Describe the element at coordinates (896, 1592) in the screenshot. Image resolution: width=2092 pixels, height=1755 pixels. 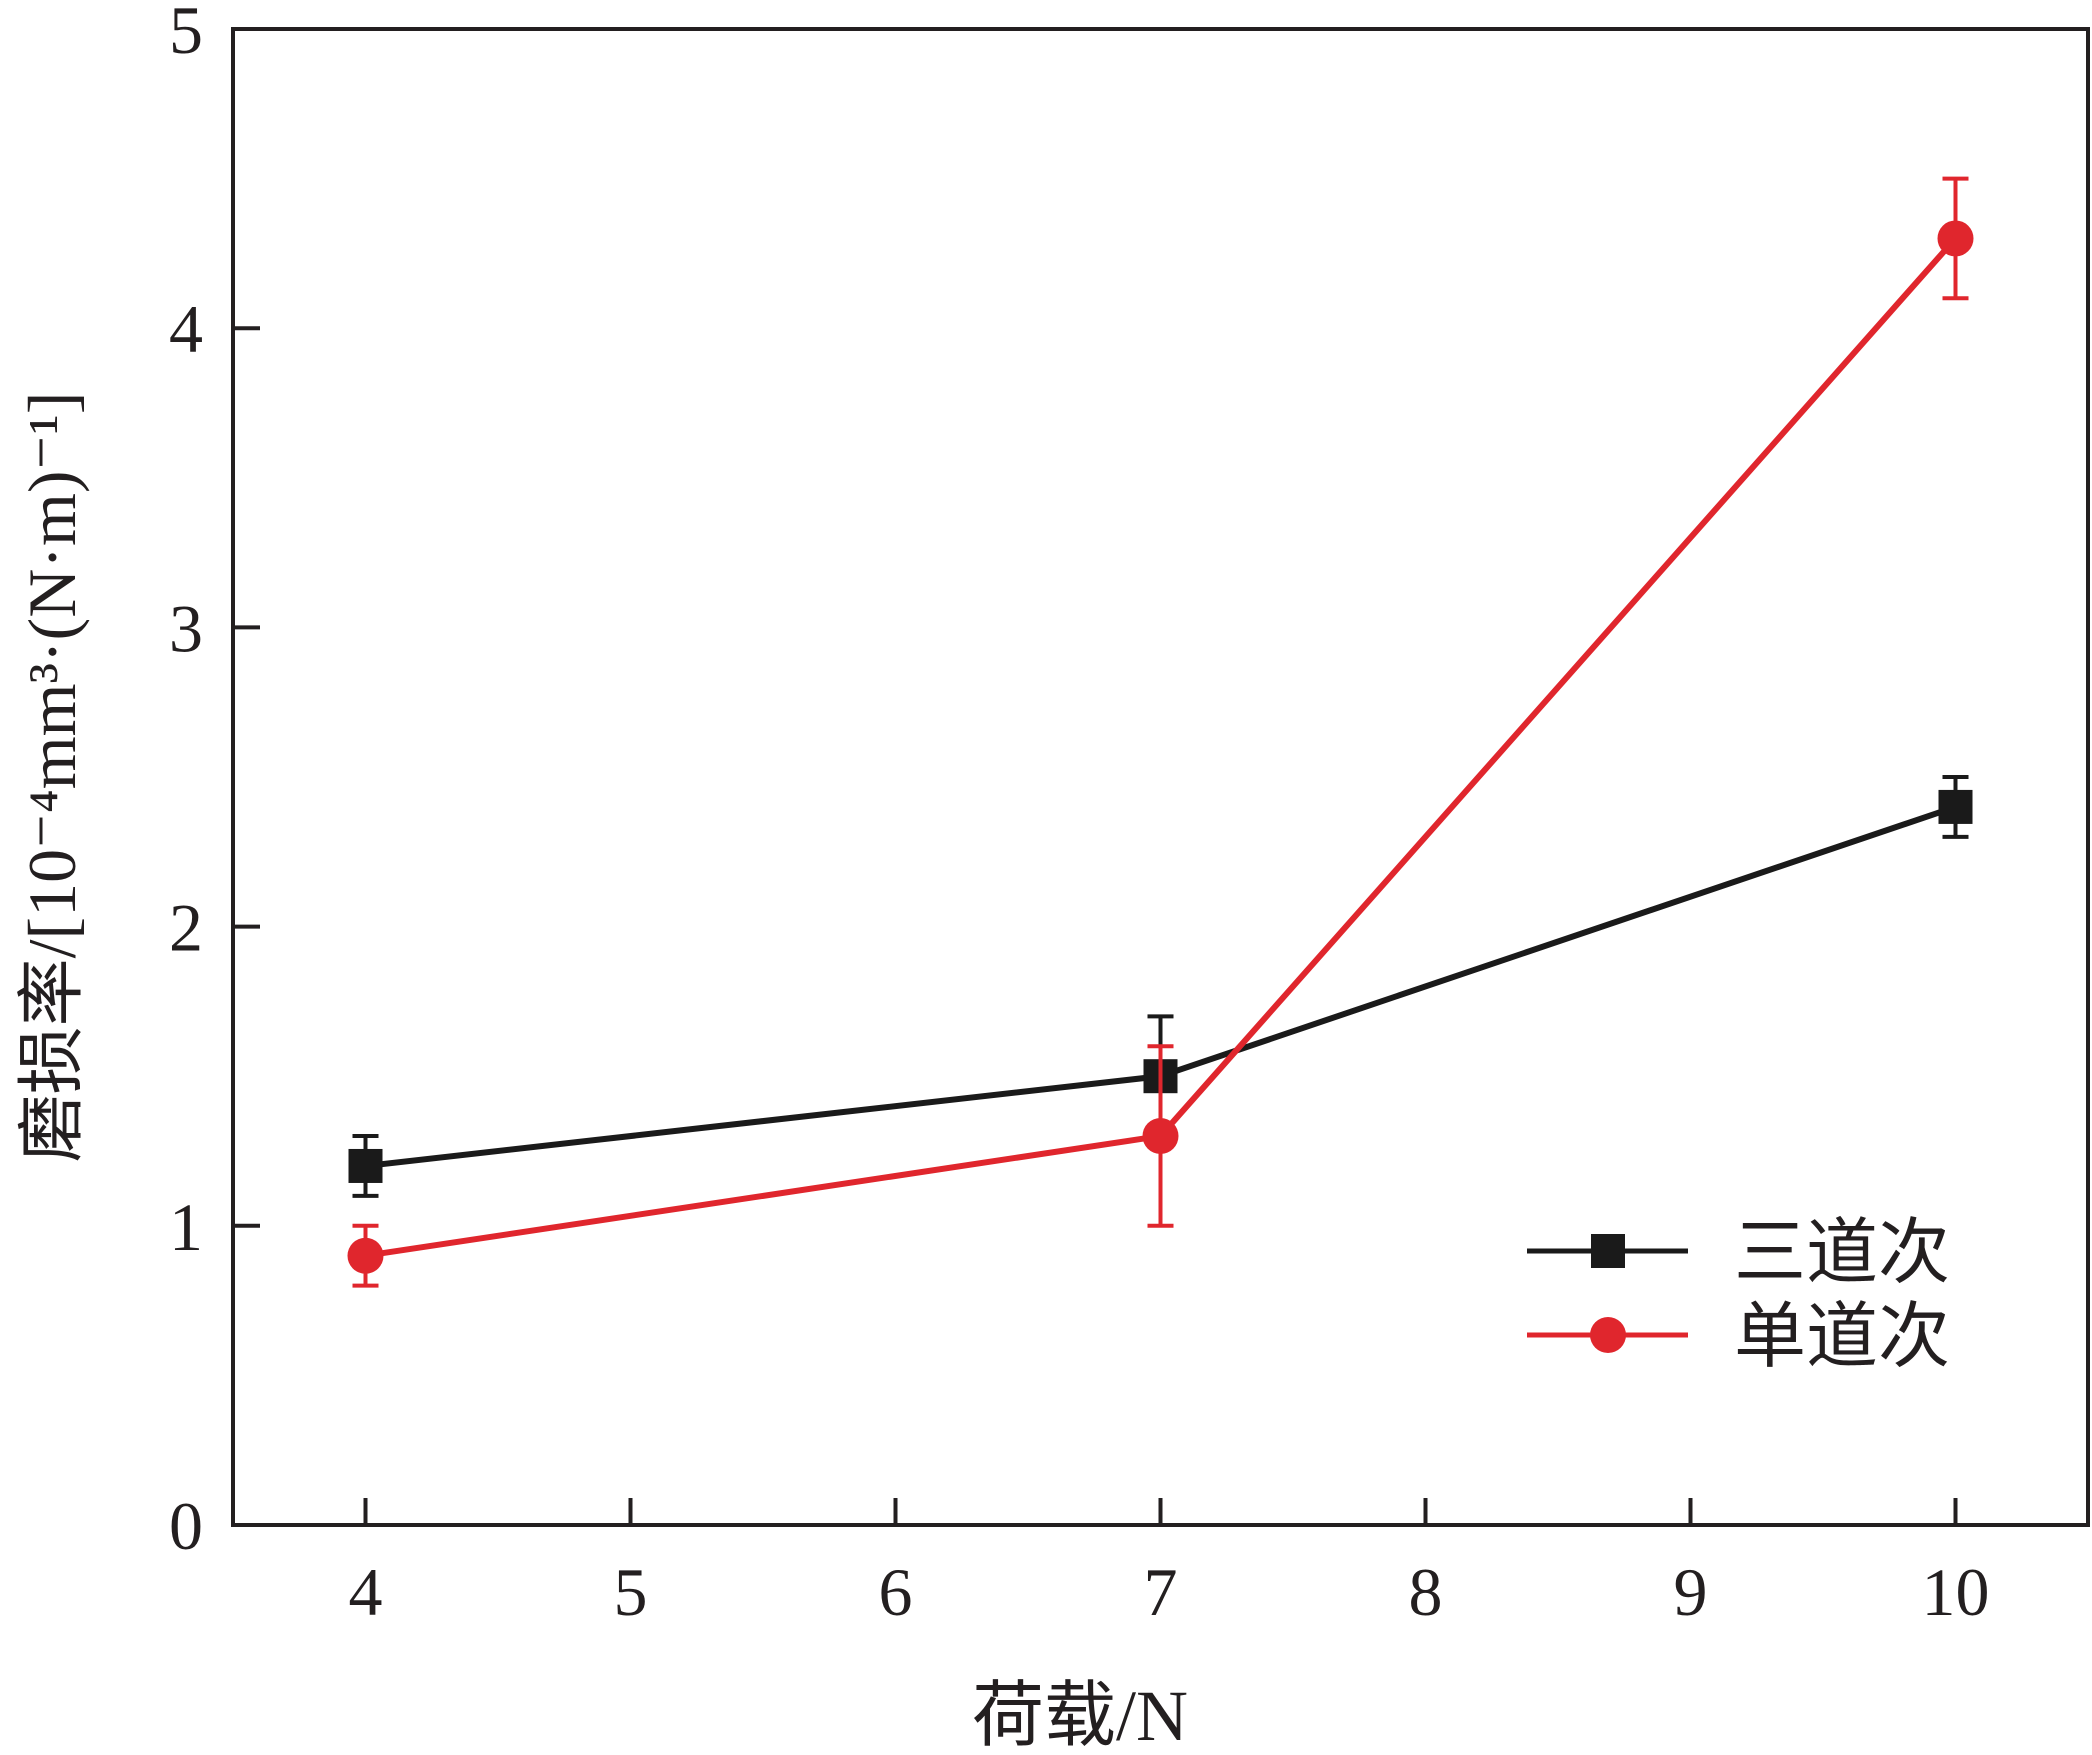
I see `x-tick-label: 6` at that location.